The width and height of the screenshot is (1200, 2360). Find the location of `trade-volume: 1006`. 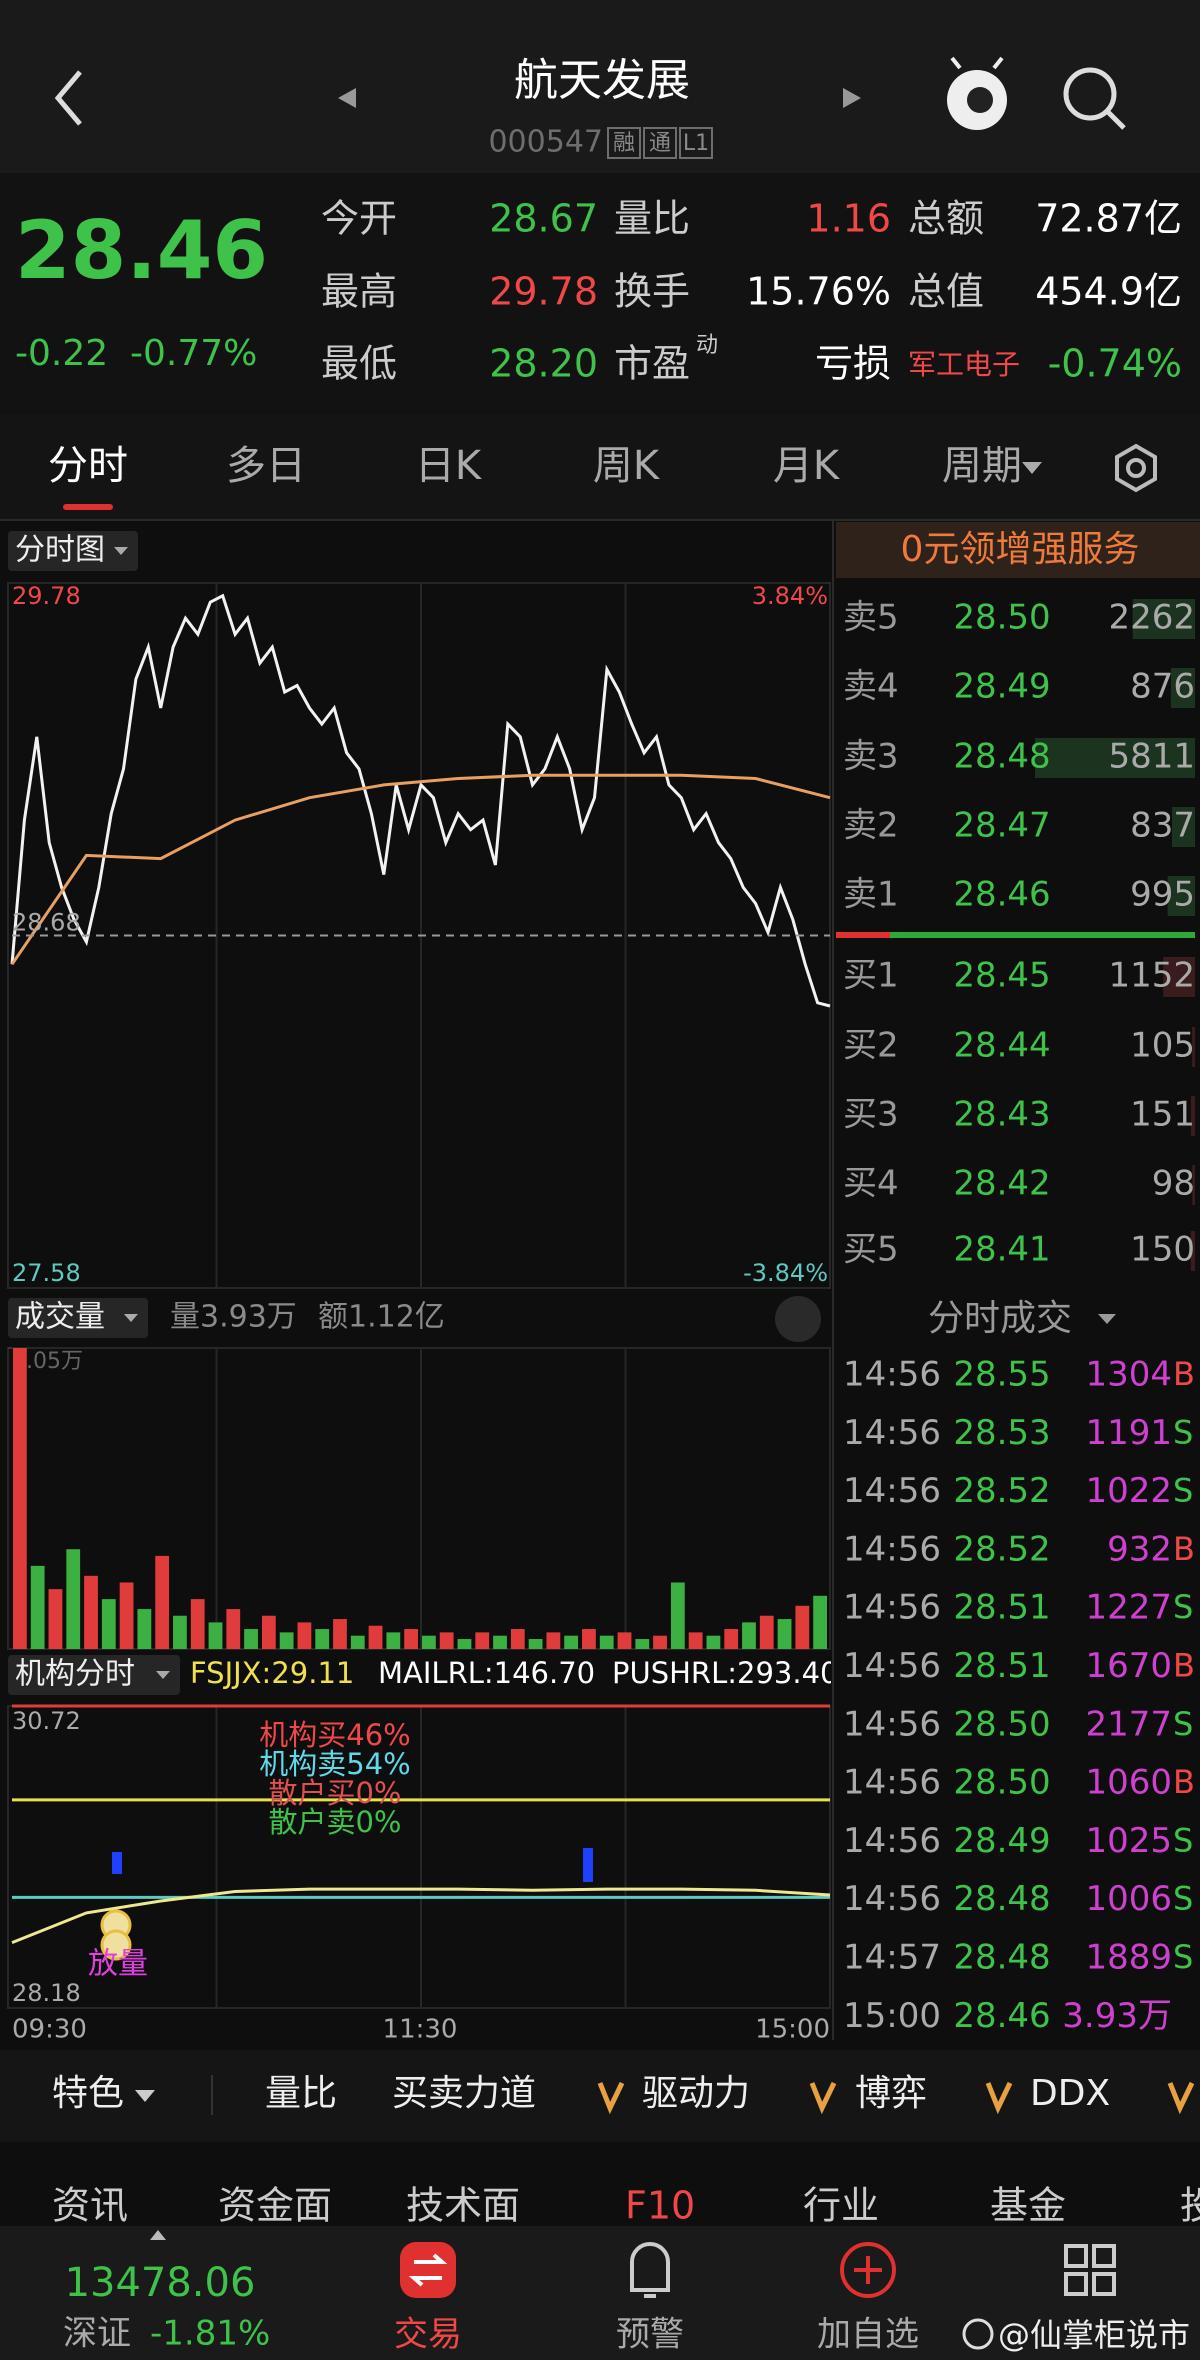

trade-volume: 1006 is located at coordinates (1128, 1899).